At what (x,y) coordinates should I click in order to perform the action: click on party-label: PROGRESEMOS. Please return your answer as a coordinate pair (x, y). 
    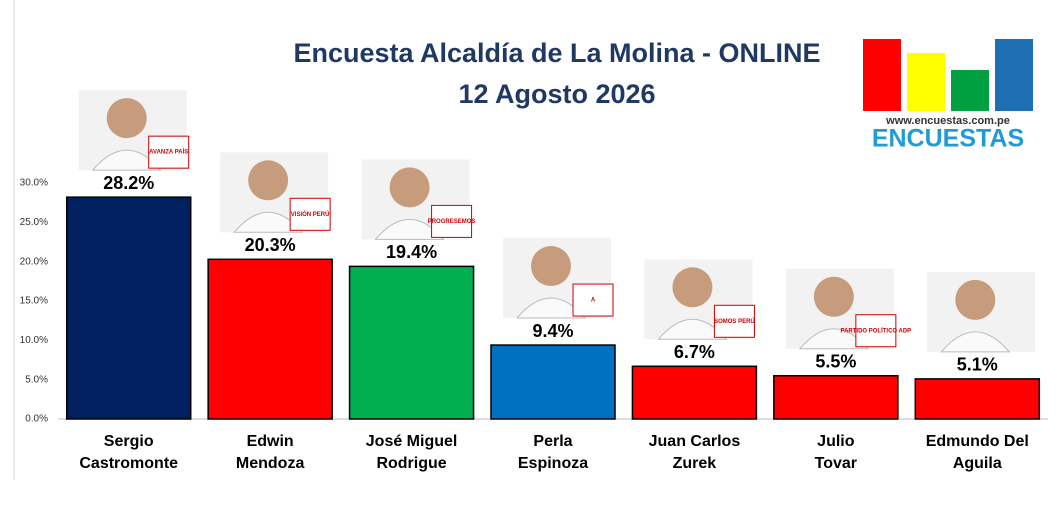
    Looking at the image, I should click on (452, 222).